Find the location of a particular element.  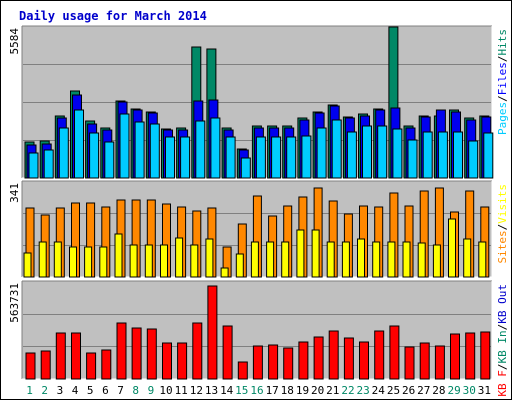

x-tick-label-day-6: 6 is located at coordinates (105, 390).